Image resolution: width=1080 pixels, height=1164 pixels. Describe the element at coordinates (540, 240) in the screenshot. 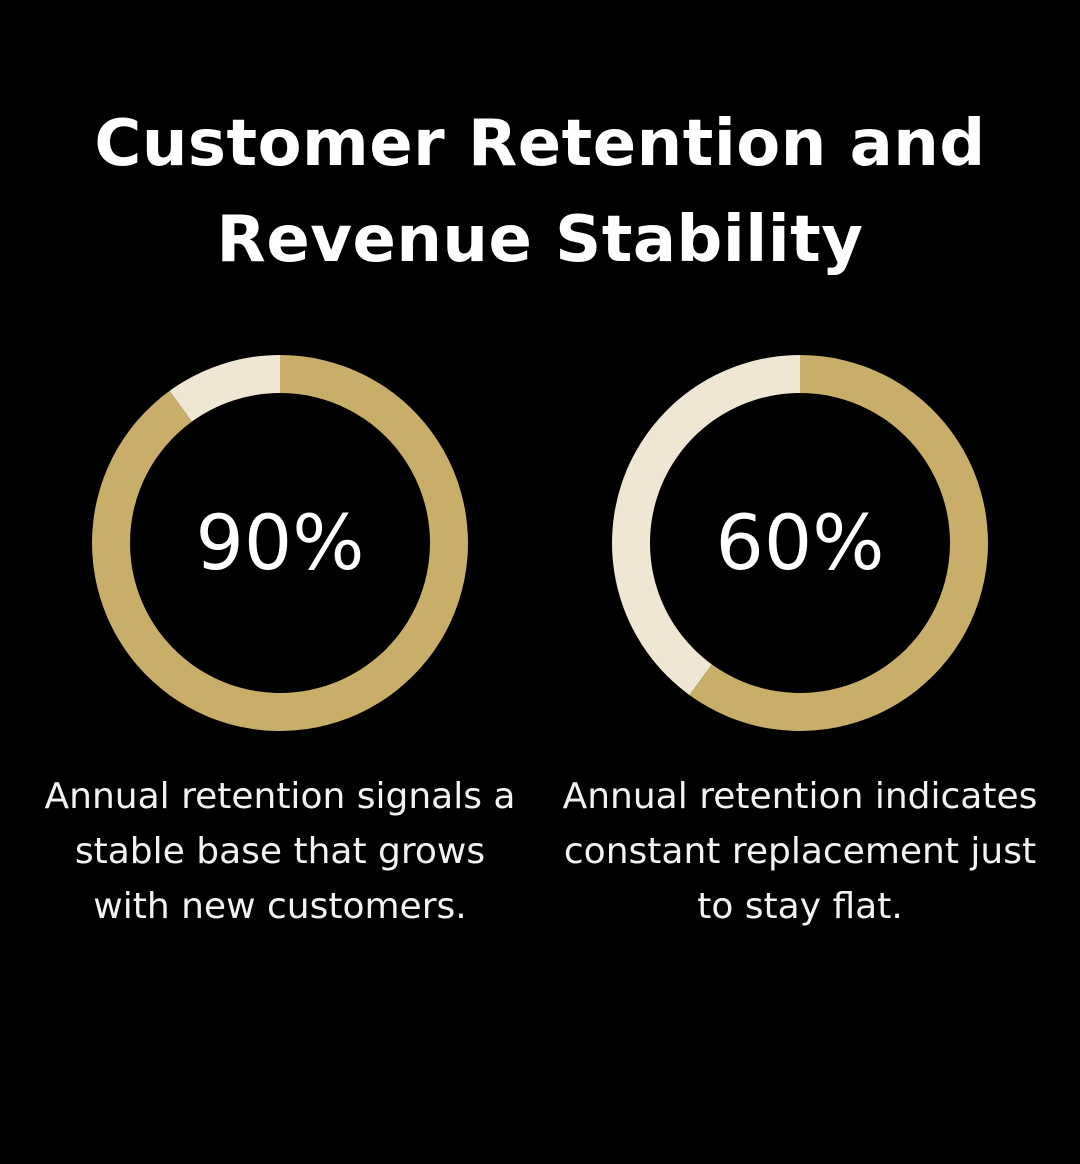

I see `title-line-2: Revenue Stability` at that location.